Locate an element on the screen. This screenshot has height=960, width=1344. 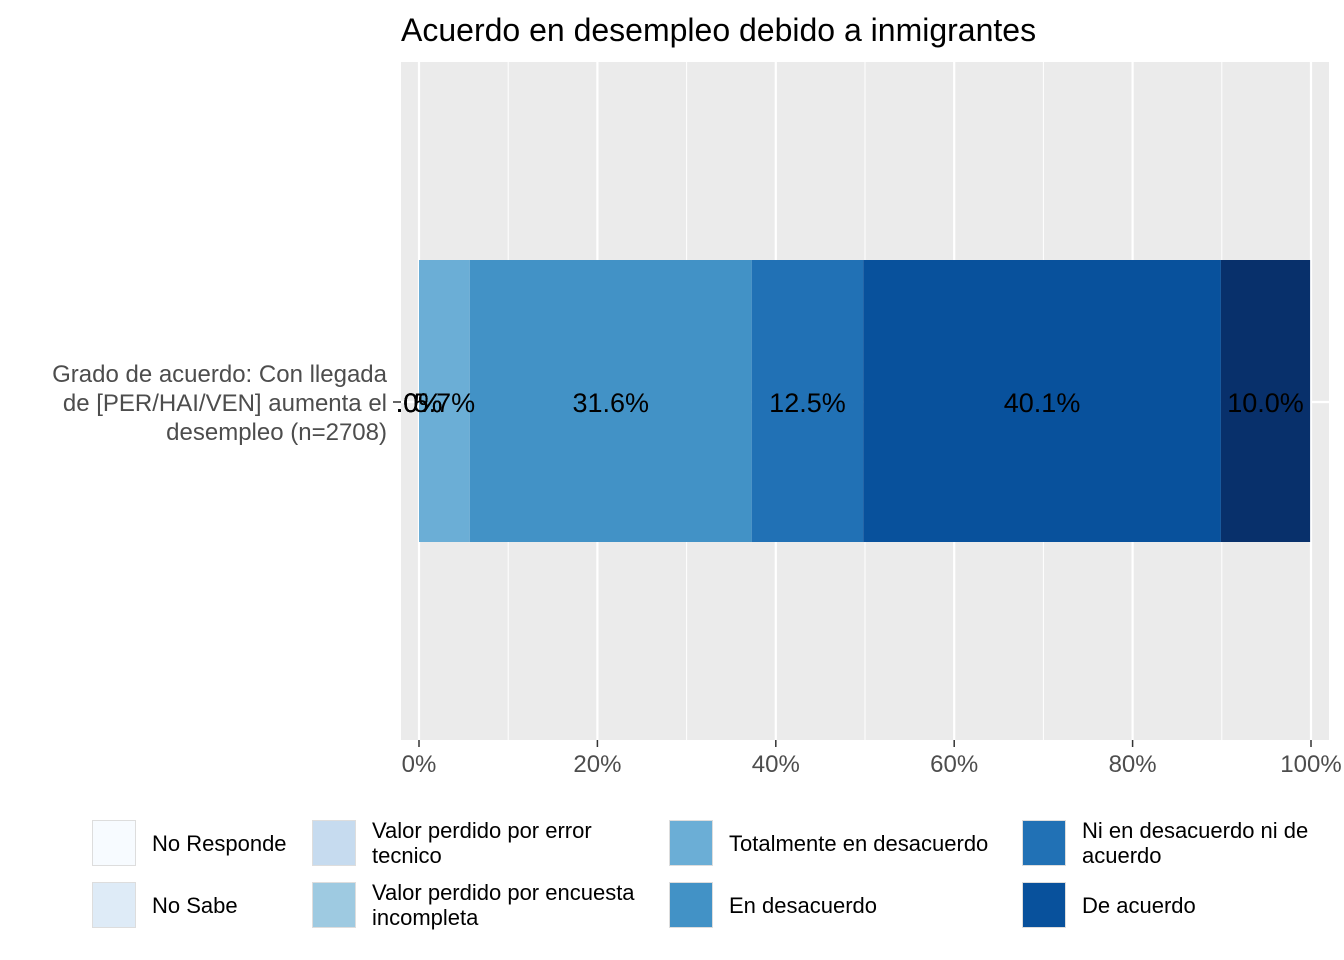
data-label: 31.6% is located at coordinates (610, 403).